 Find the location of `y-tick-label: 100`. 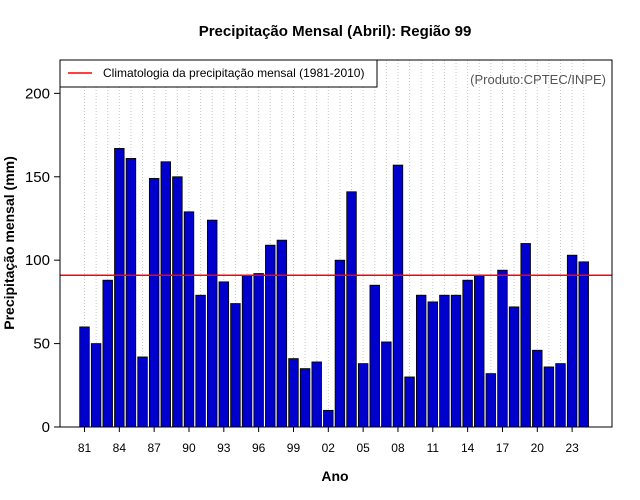

y-tick-label: 100 is located at coordinates (37, 260).